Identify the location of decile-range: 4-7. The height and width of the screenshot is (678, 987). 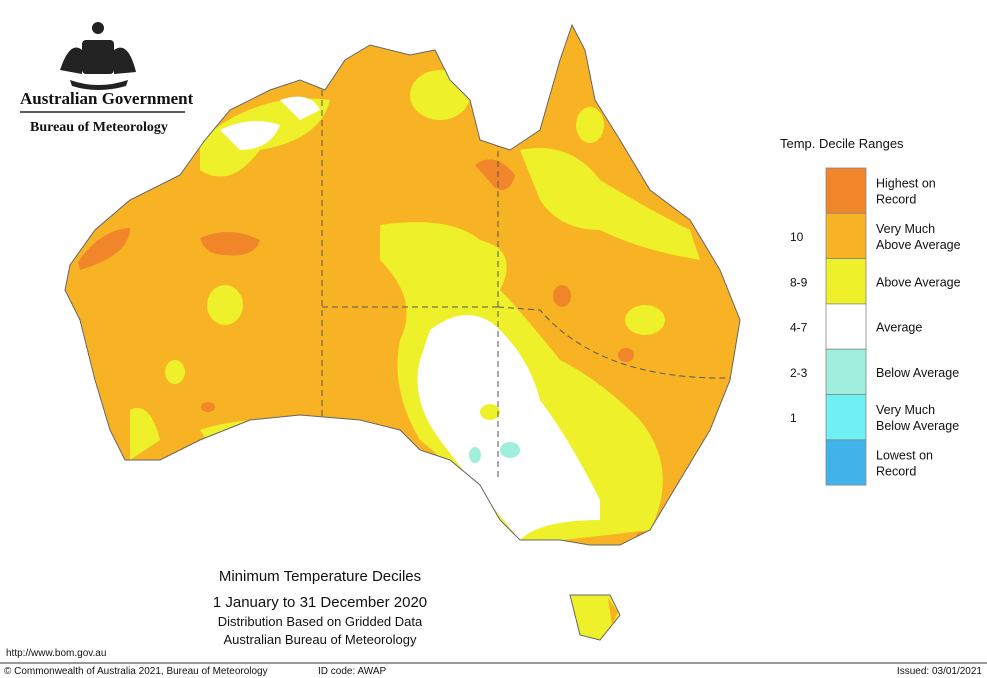
(799, 328).